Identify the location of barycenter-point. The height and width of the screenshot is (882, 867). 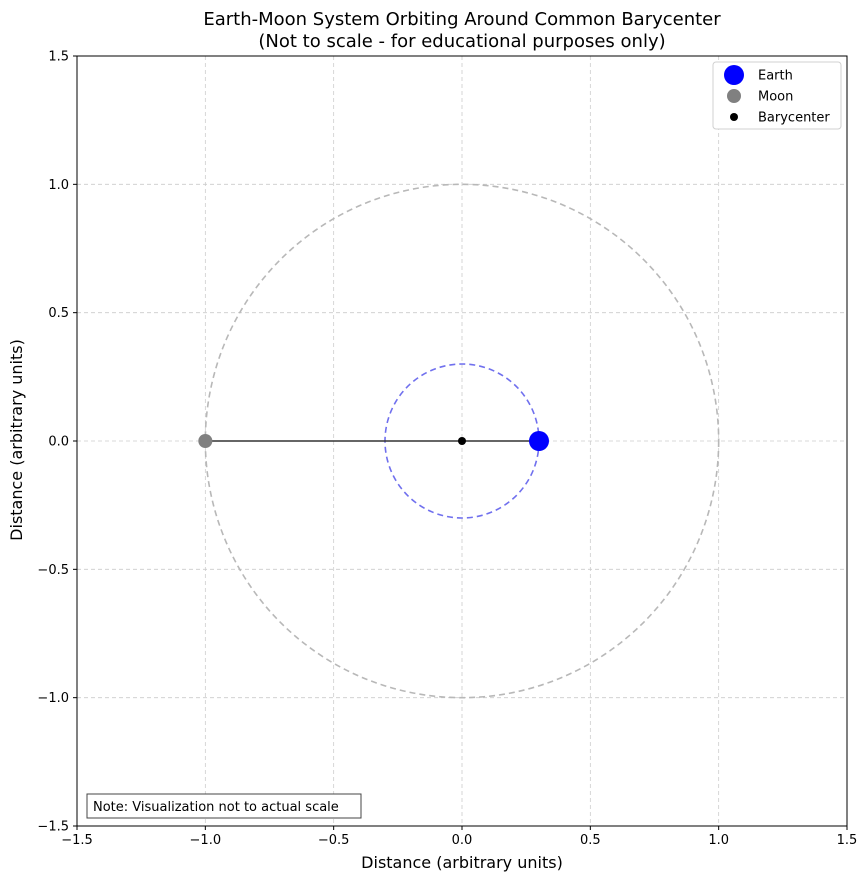
(462, 441).